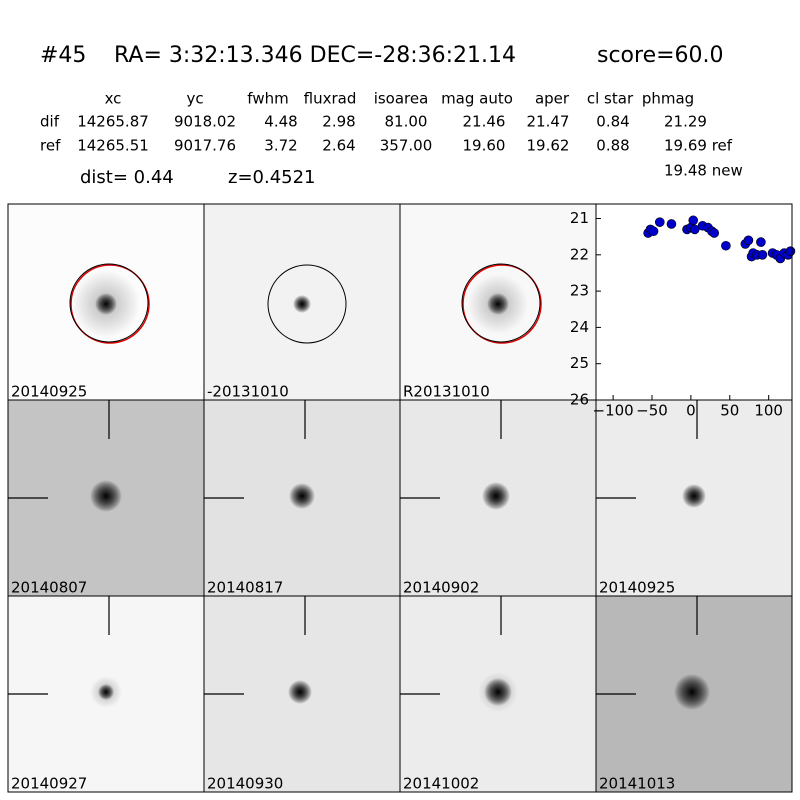  Describe the element at coordinates (441, 588) in the screenshot. I see `stamp-label: 20140902` at that location.